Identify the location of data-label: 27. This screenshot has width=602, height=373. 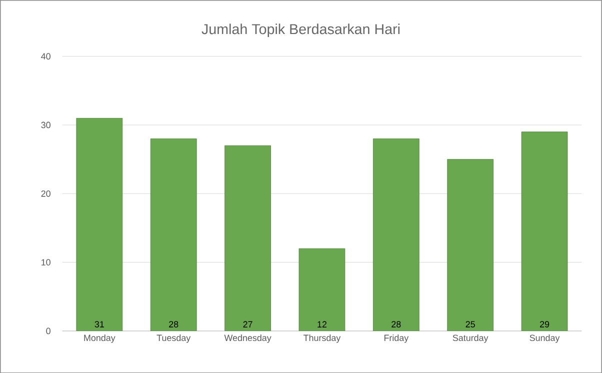
(247, 324).